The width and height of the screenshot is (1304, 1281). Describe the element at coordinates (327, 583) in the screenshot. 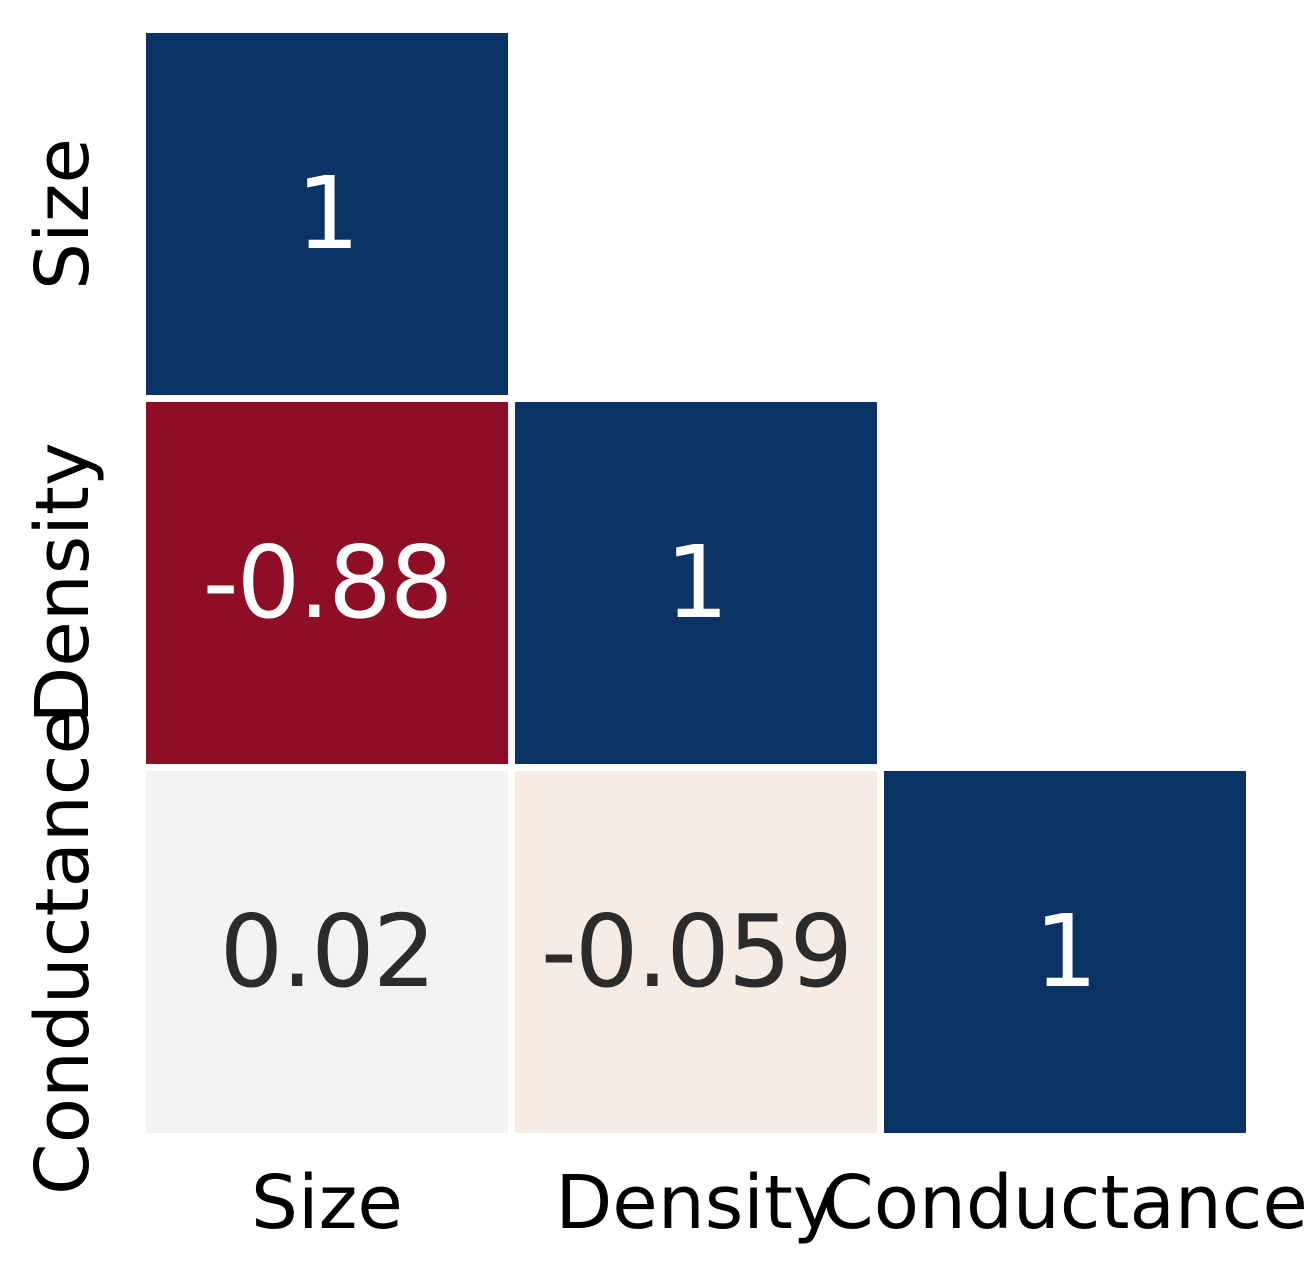

I see `heatmap-cell-density-size: -0.88` at that location.